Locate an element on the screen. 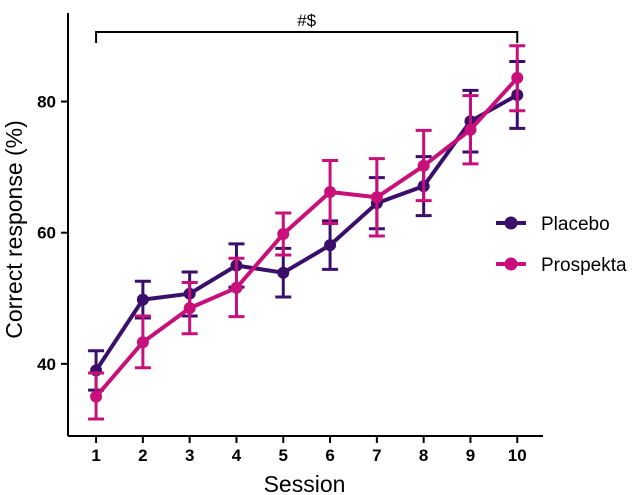 The width and height of the screenshot is (638, 495). significance-label: #$ is located at coordinates (306, 20).